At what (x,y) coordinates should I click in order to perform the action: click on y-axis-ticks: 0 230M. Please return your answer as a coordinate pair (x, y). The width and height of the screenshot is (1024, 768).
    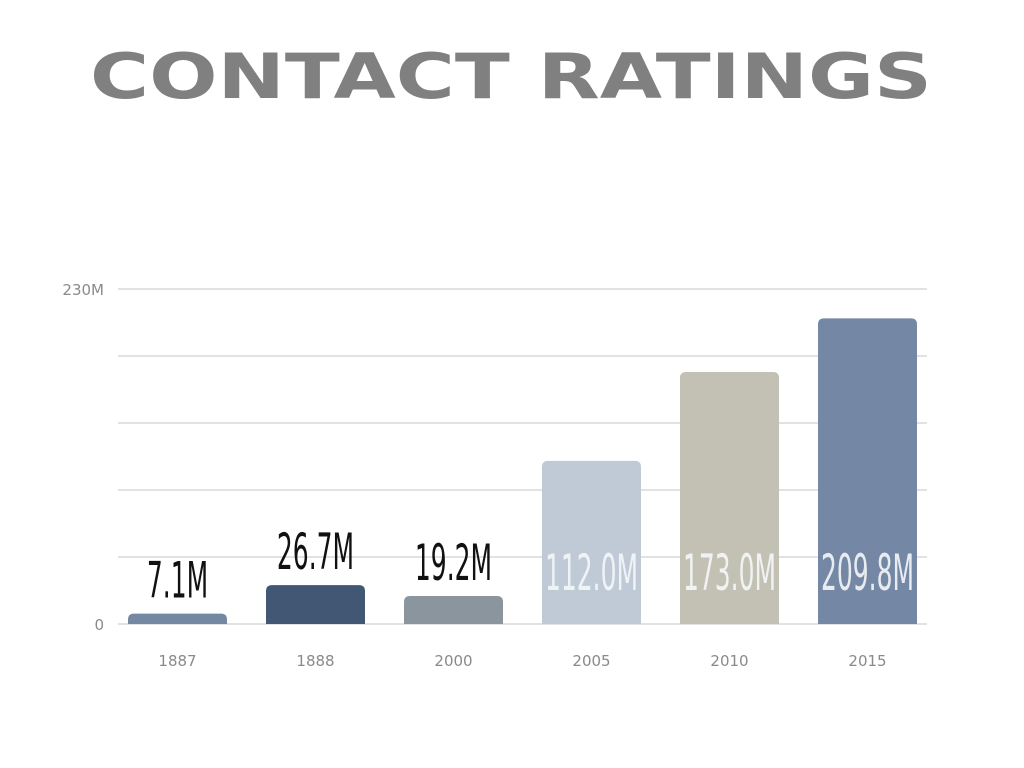
    Looking at the image, I should click on (83, 457).